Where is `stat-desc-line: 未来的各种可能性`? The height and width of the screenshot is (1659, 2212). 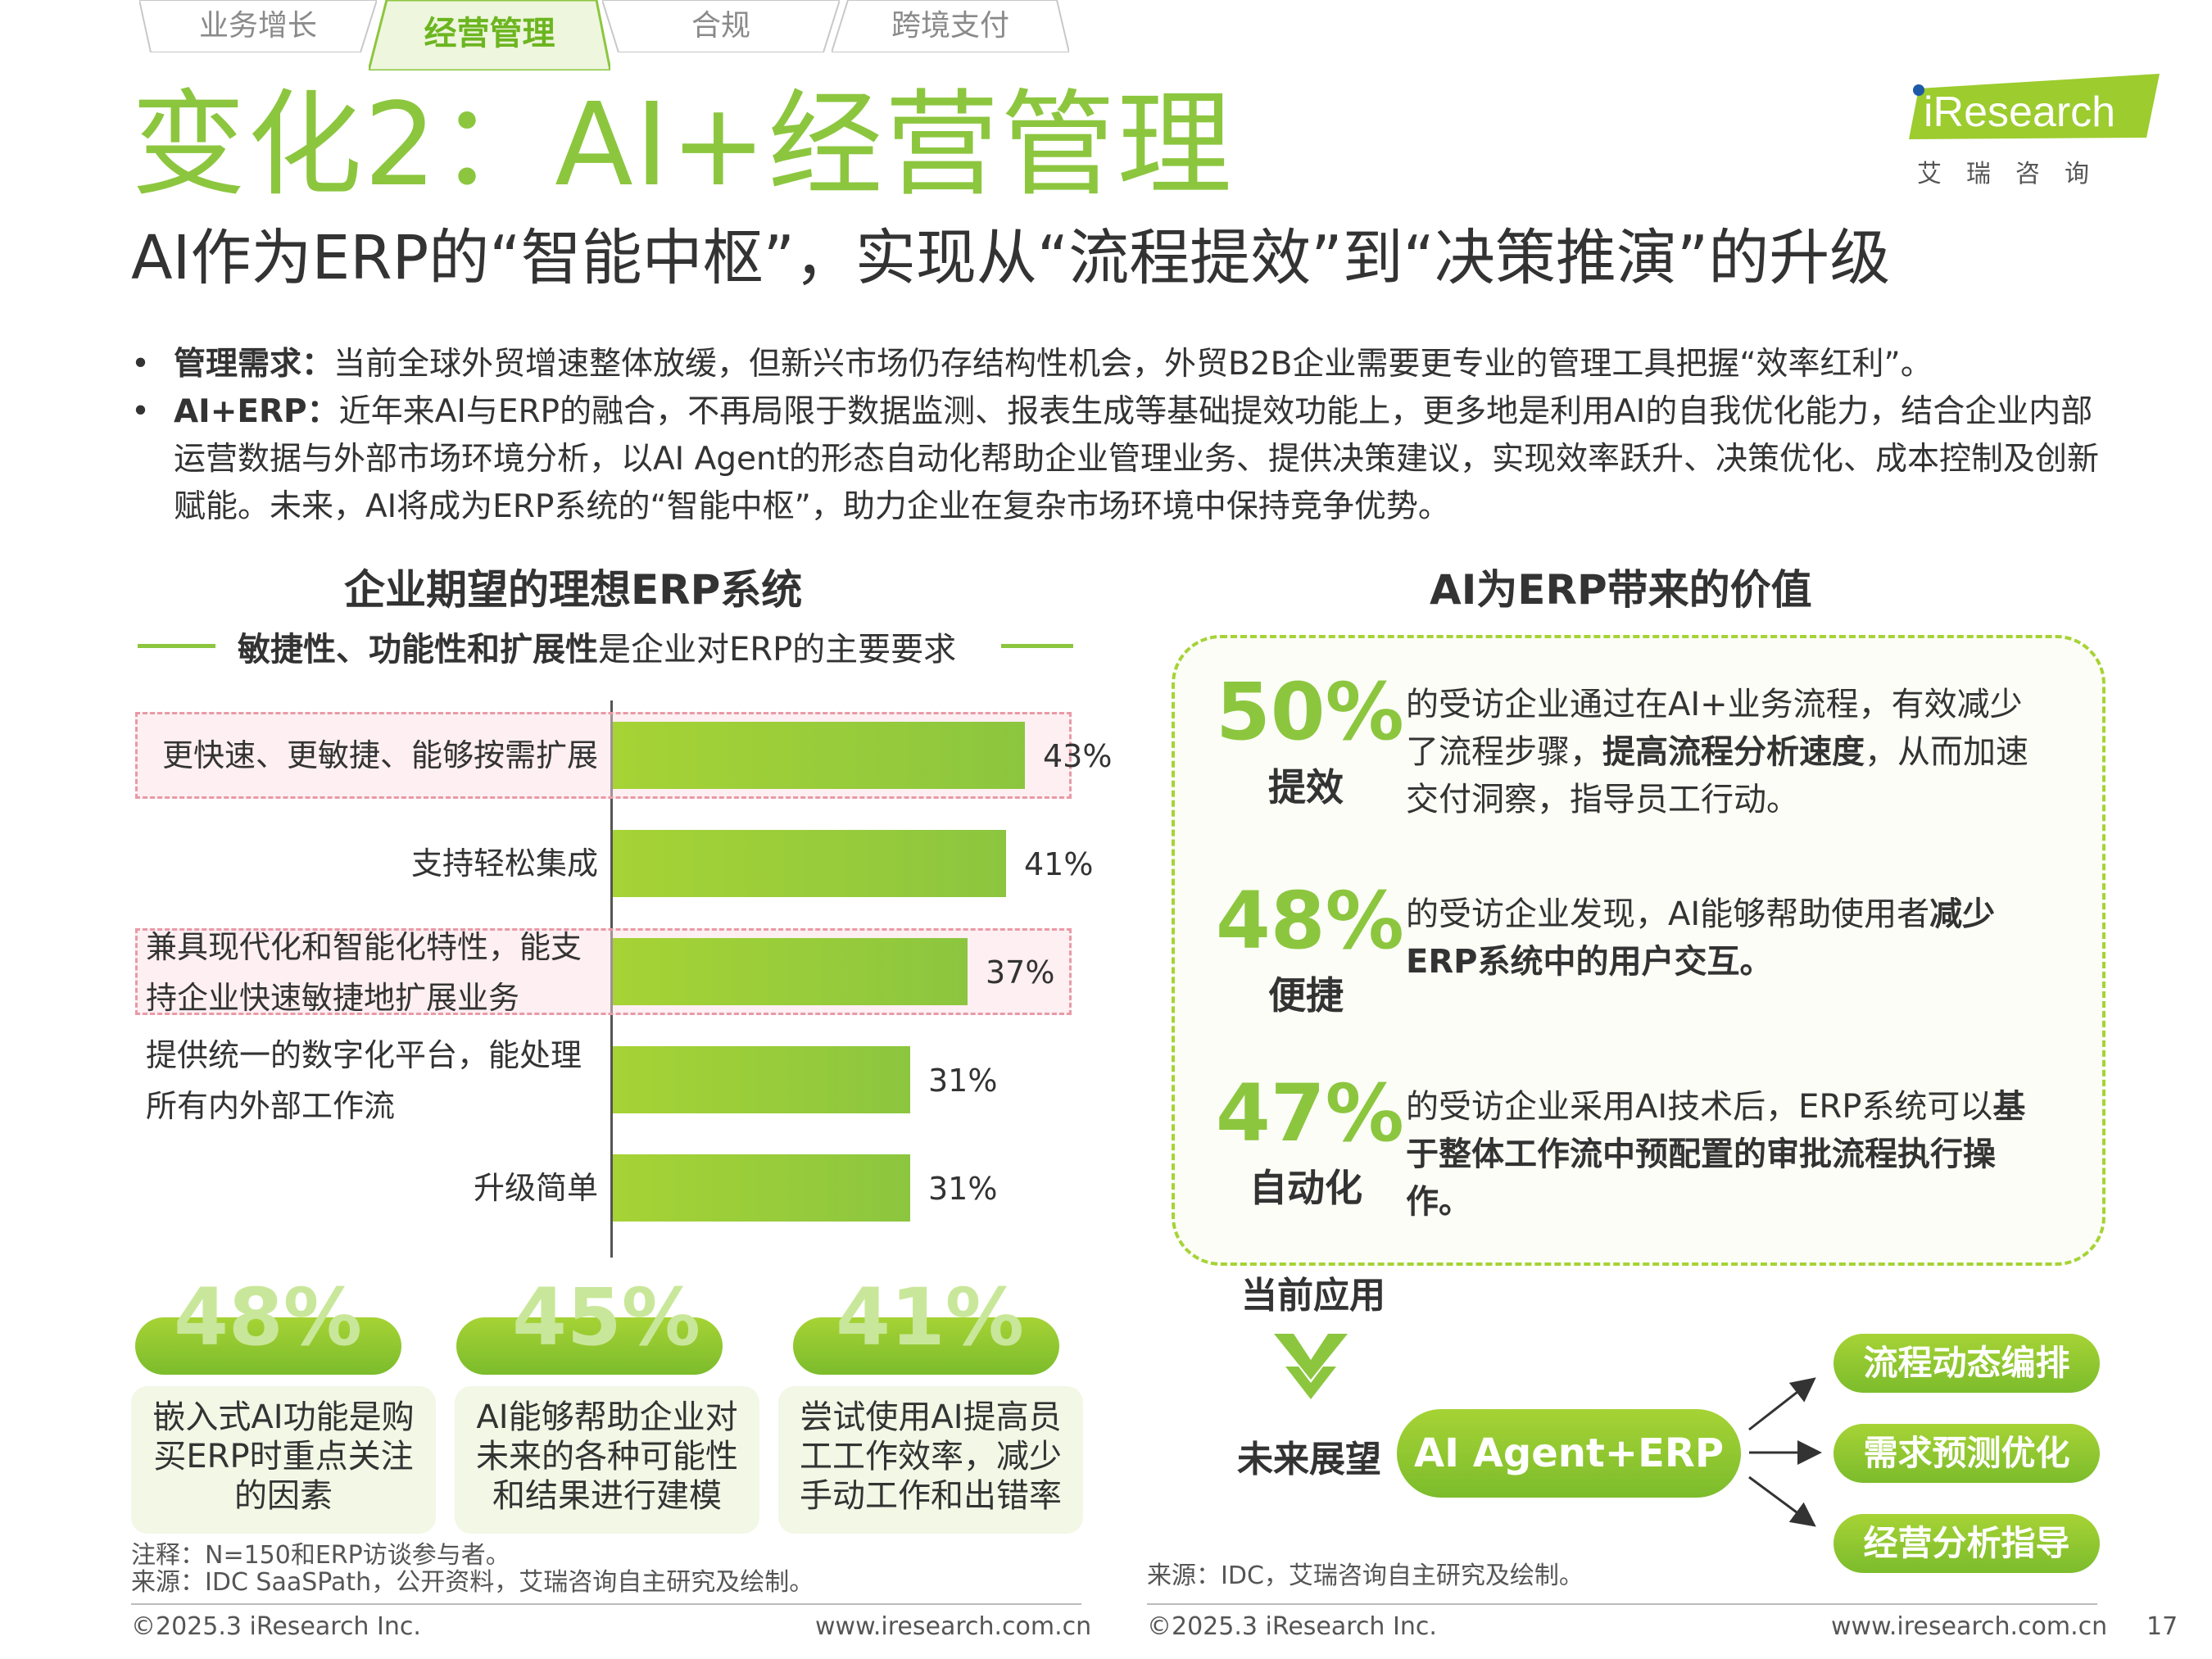
stat-desc-line: 未来的各种可能性 is located at coordinates (607, 1456).